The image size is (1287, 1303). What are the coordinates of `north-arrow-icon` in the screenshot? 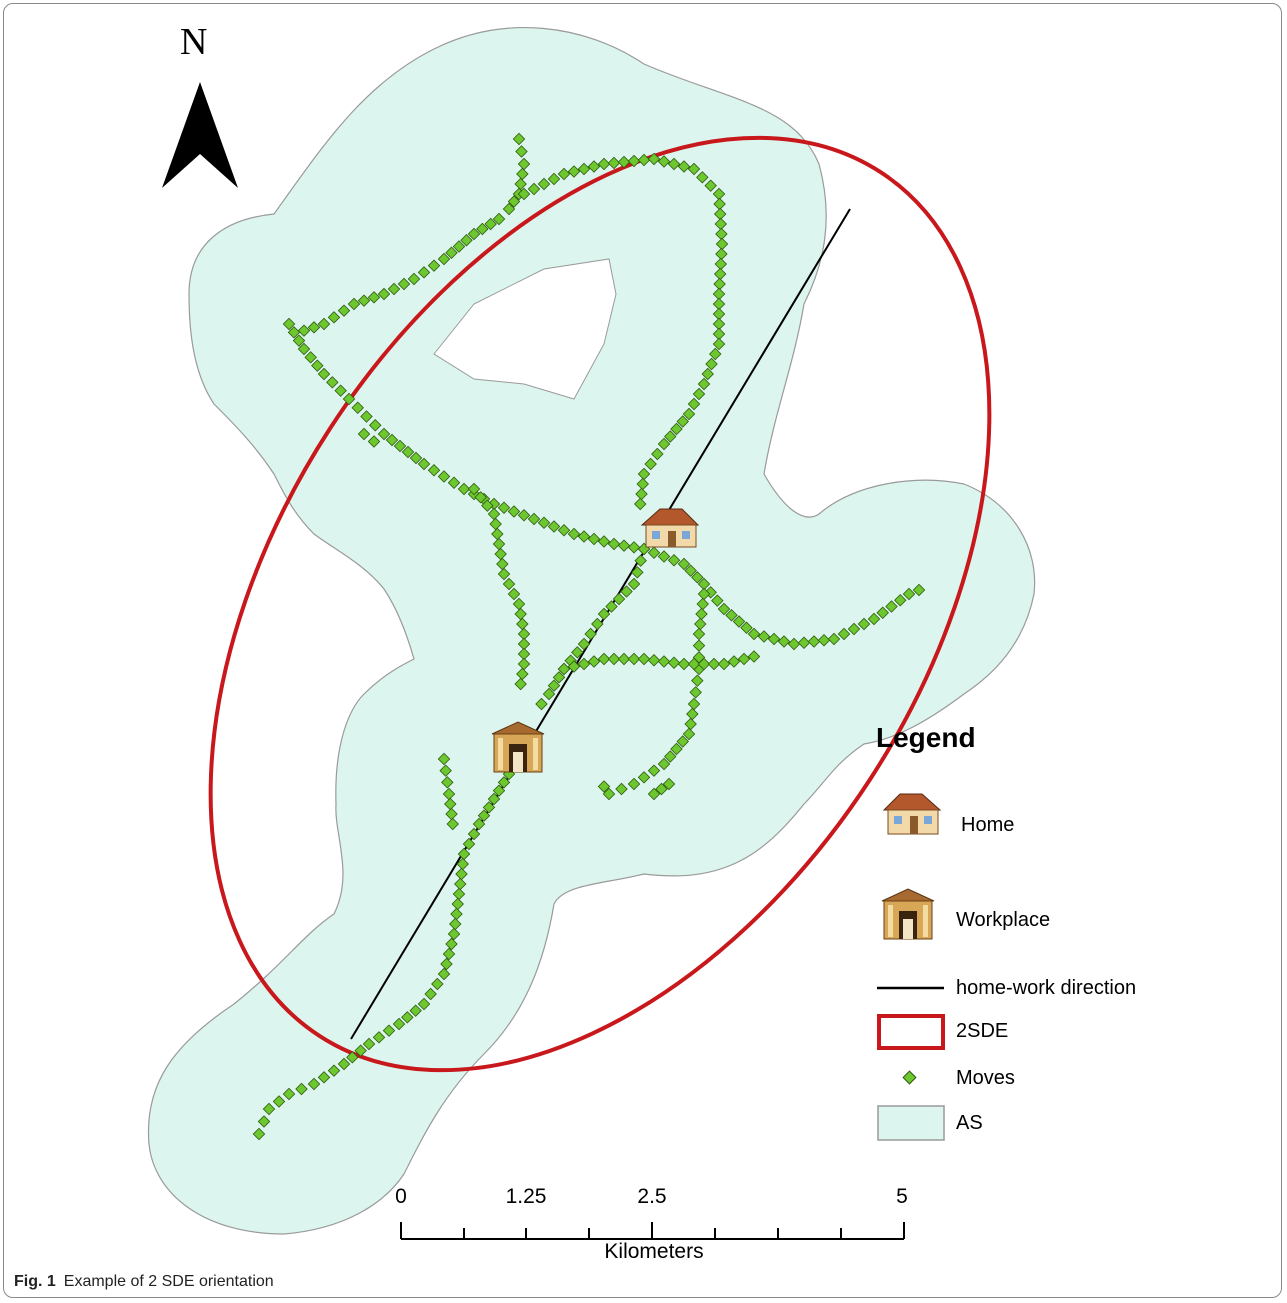 It's located at (200, 135).